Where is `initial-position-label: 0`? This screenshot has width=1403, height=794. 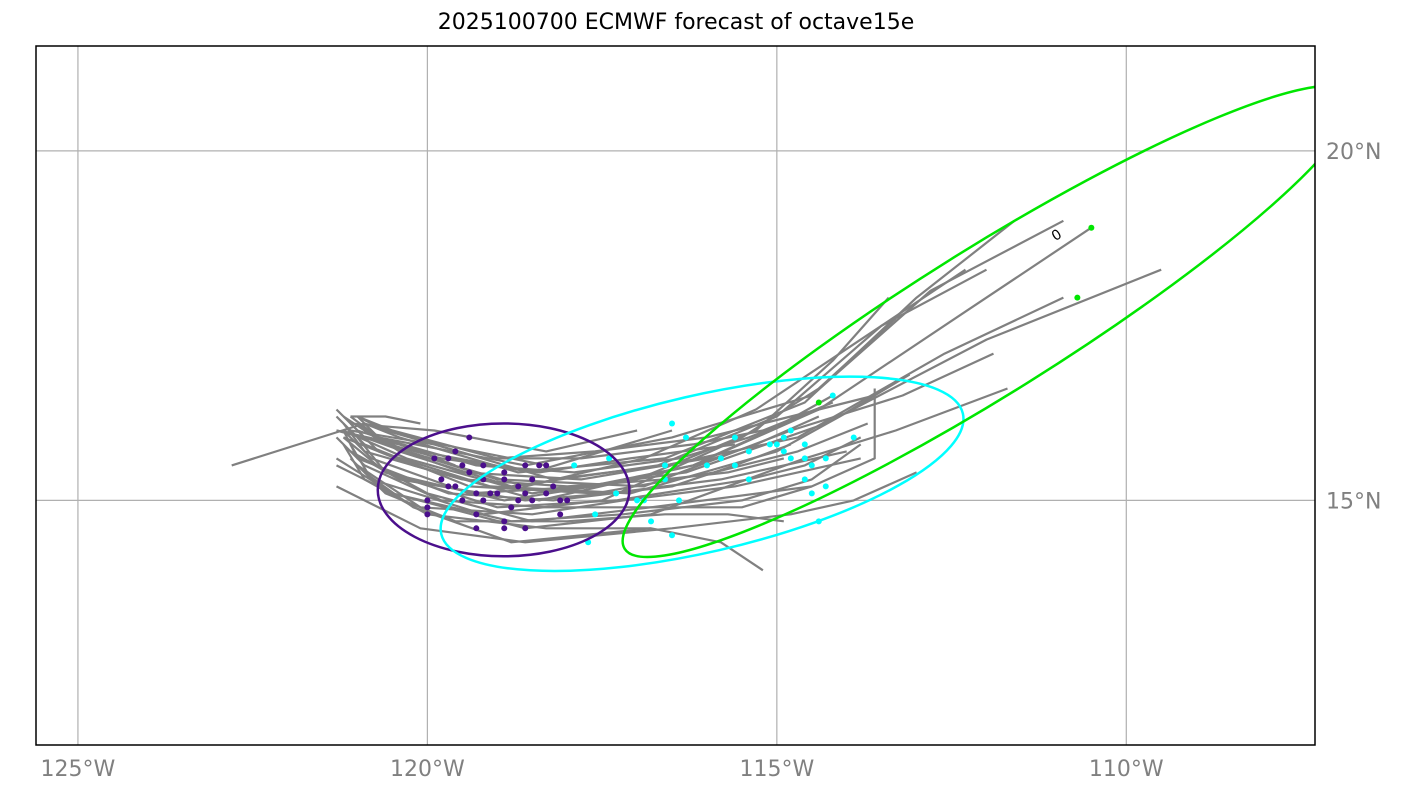
initial-position-label: 0 is located at coordinates (1057, 235).